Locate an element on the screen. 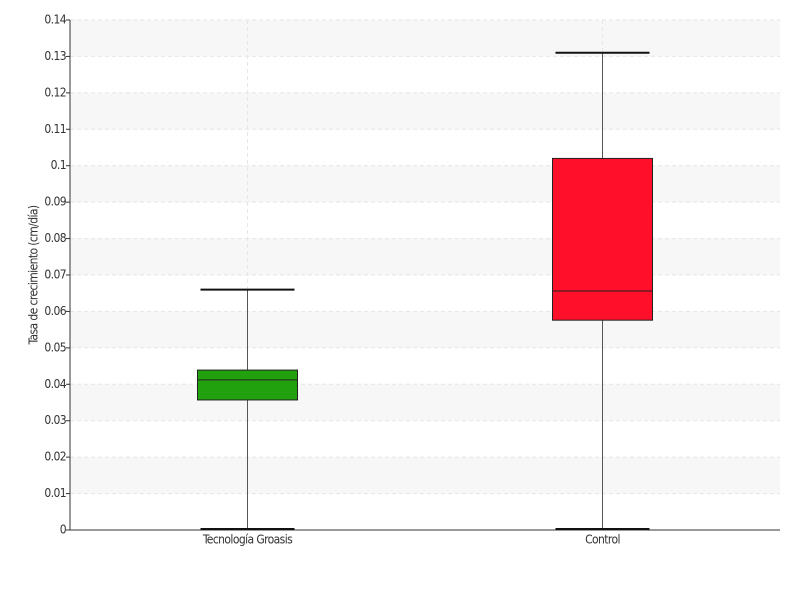 The height and width of the screenshot is (600, 800). y-tick-label: 0.14 is located at coordinates (55, 20).